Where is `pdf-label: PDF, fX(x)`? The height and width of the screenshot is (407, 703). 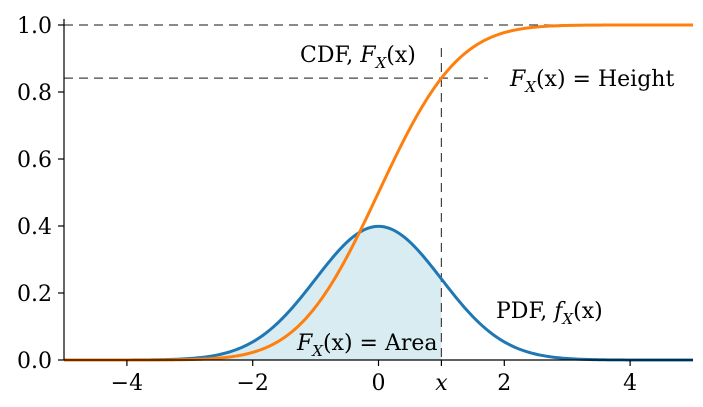 pdf-label: PDF, fX(x) is located at coordinates (549, 313).